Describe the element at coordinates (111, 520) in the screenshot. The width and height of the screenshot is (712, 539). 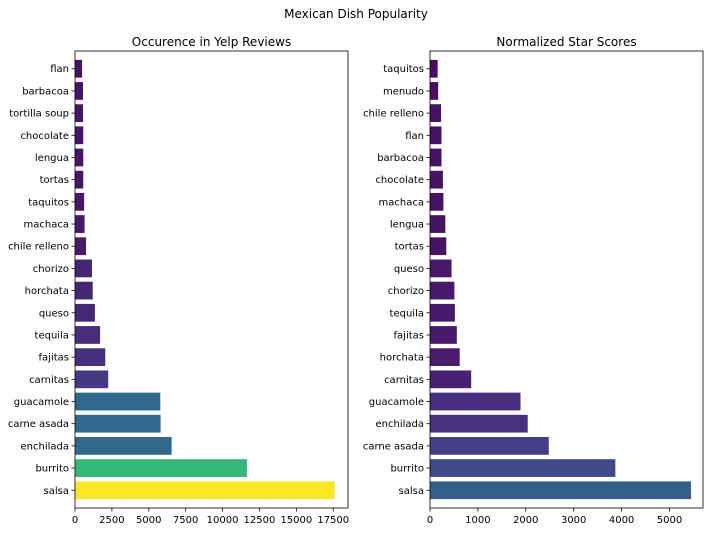
I see `x-tick-label: 2500` at that location.